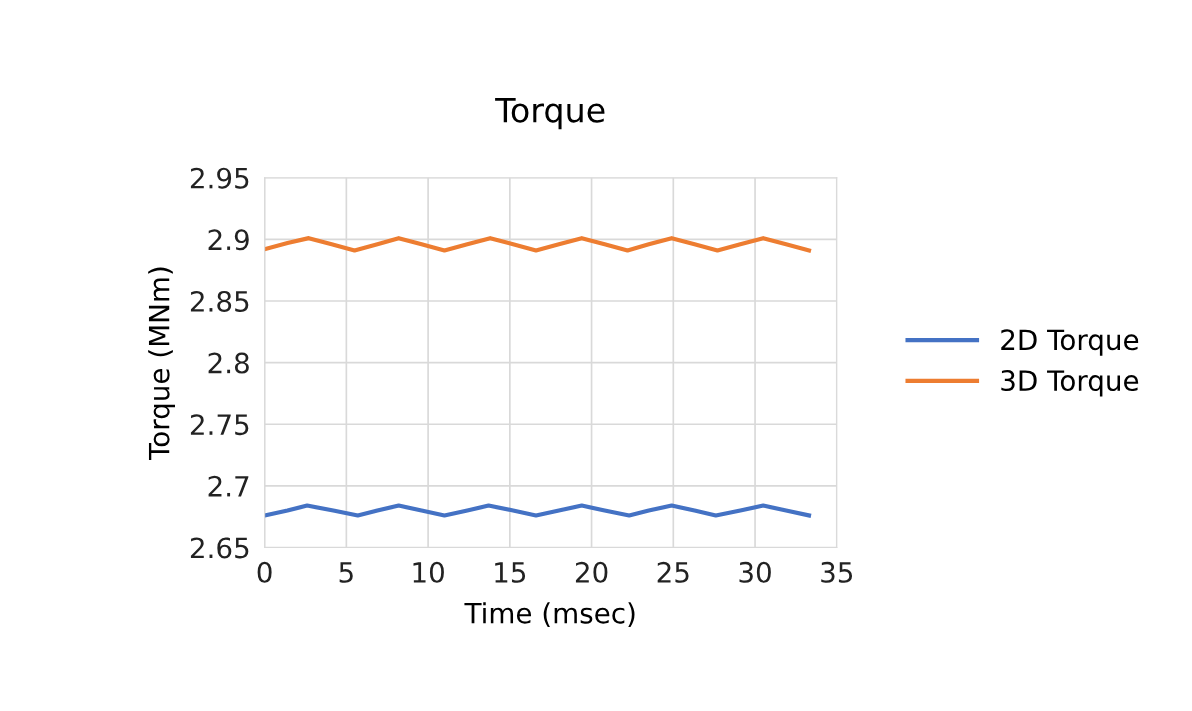 This screenshot has width=1192, height=711. I want to click on x-tick-label: 5, so click(346, 572).